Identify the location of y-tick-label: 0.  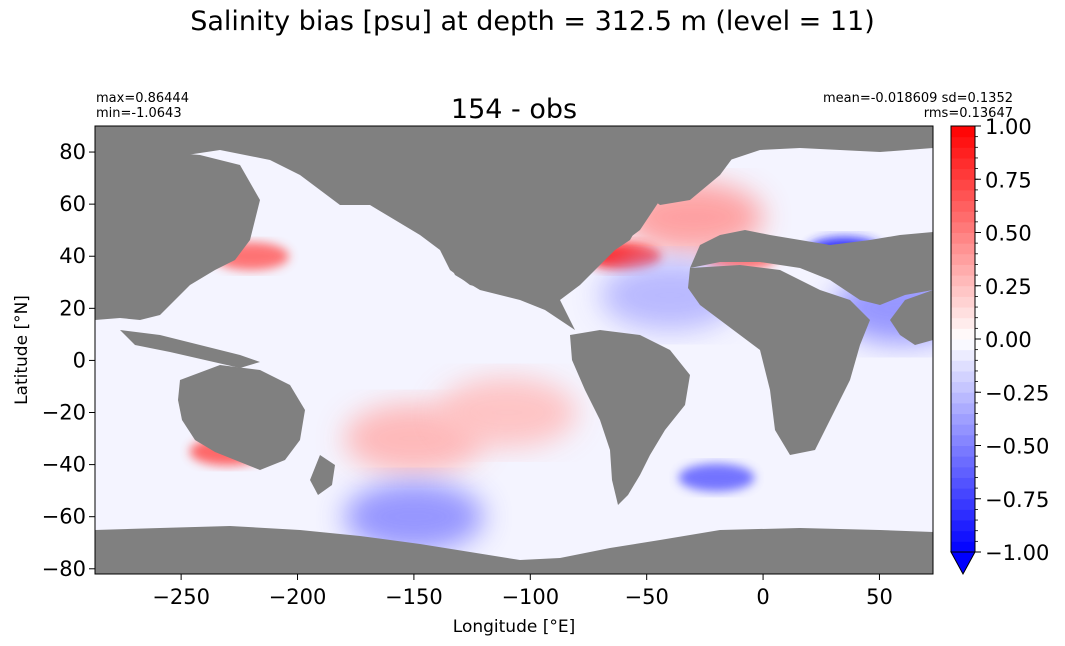
(79, 360).